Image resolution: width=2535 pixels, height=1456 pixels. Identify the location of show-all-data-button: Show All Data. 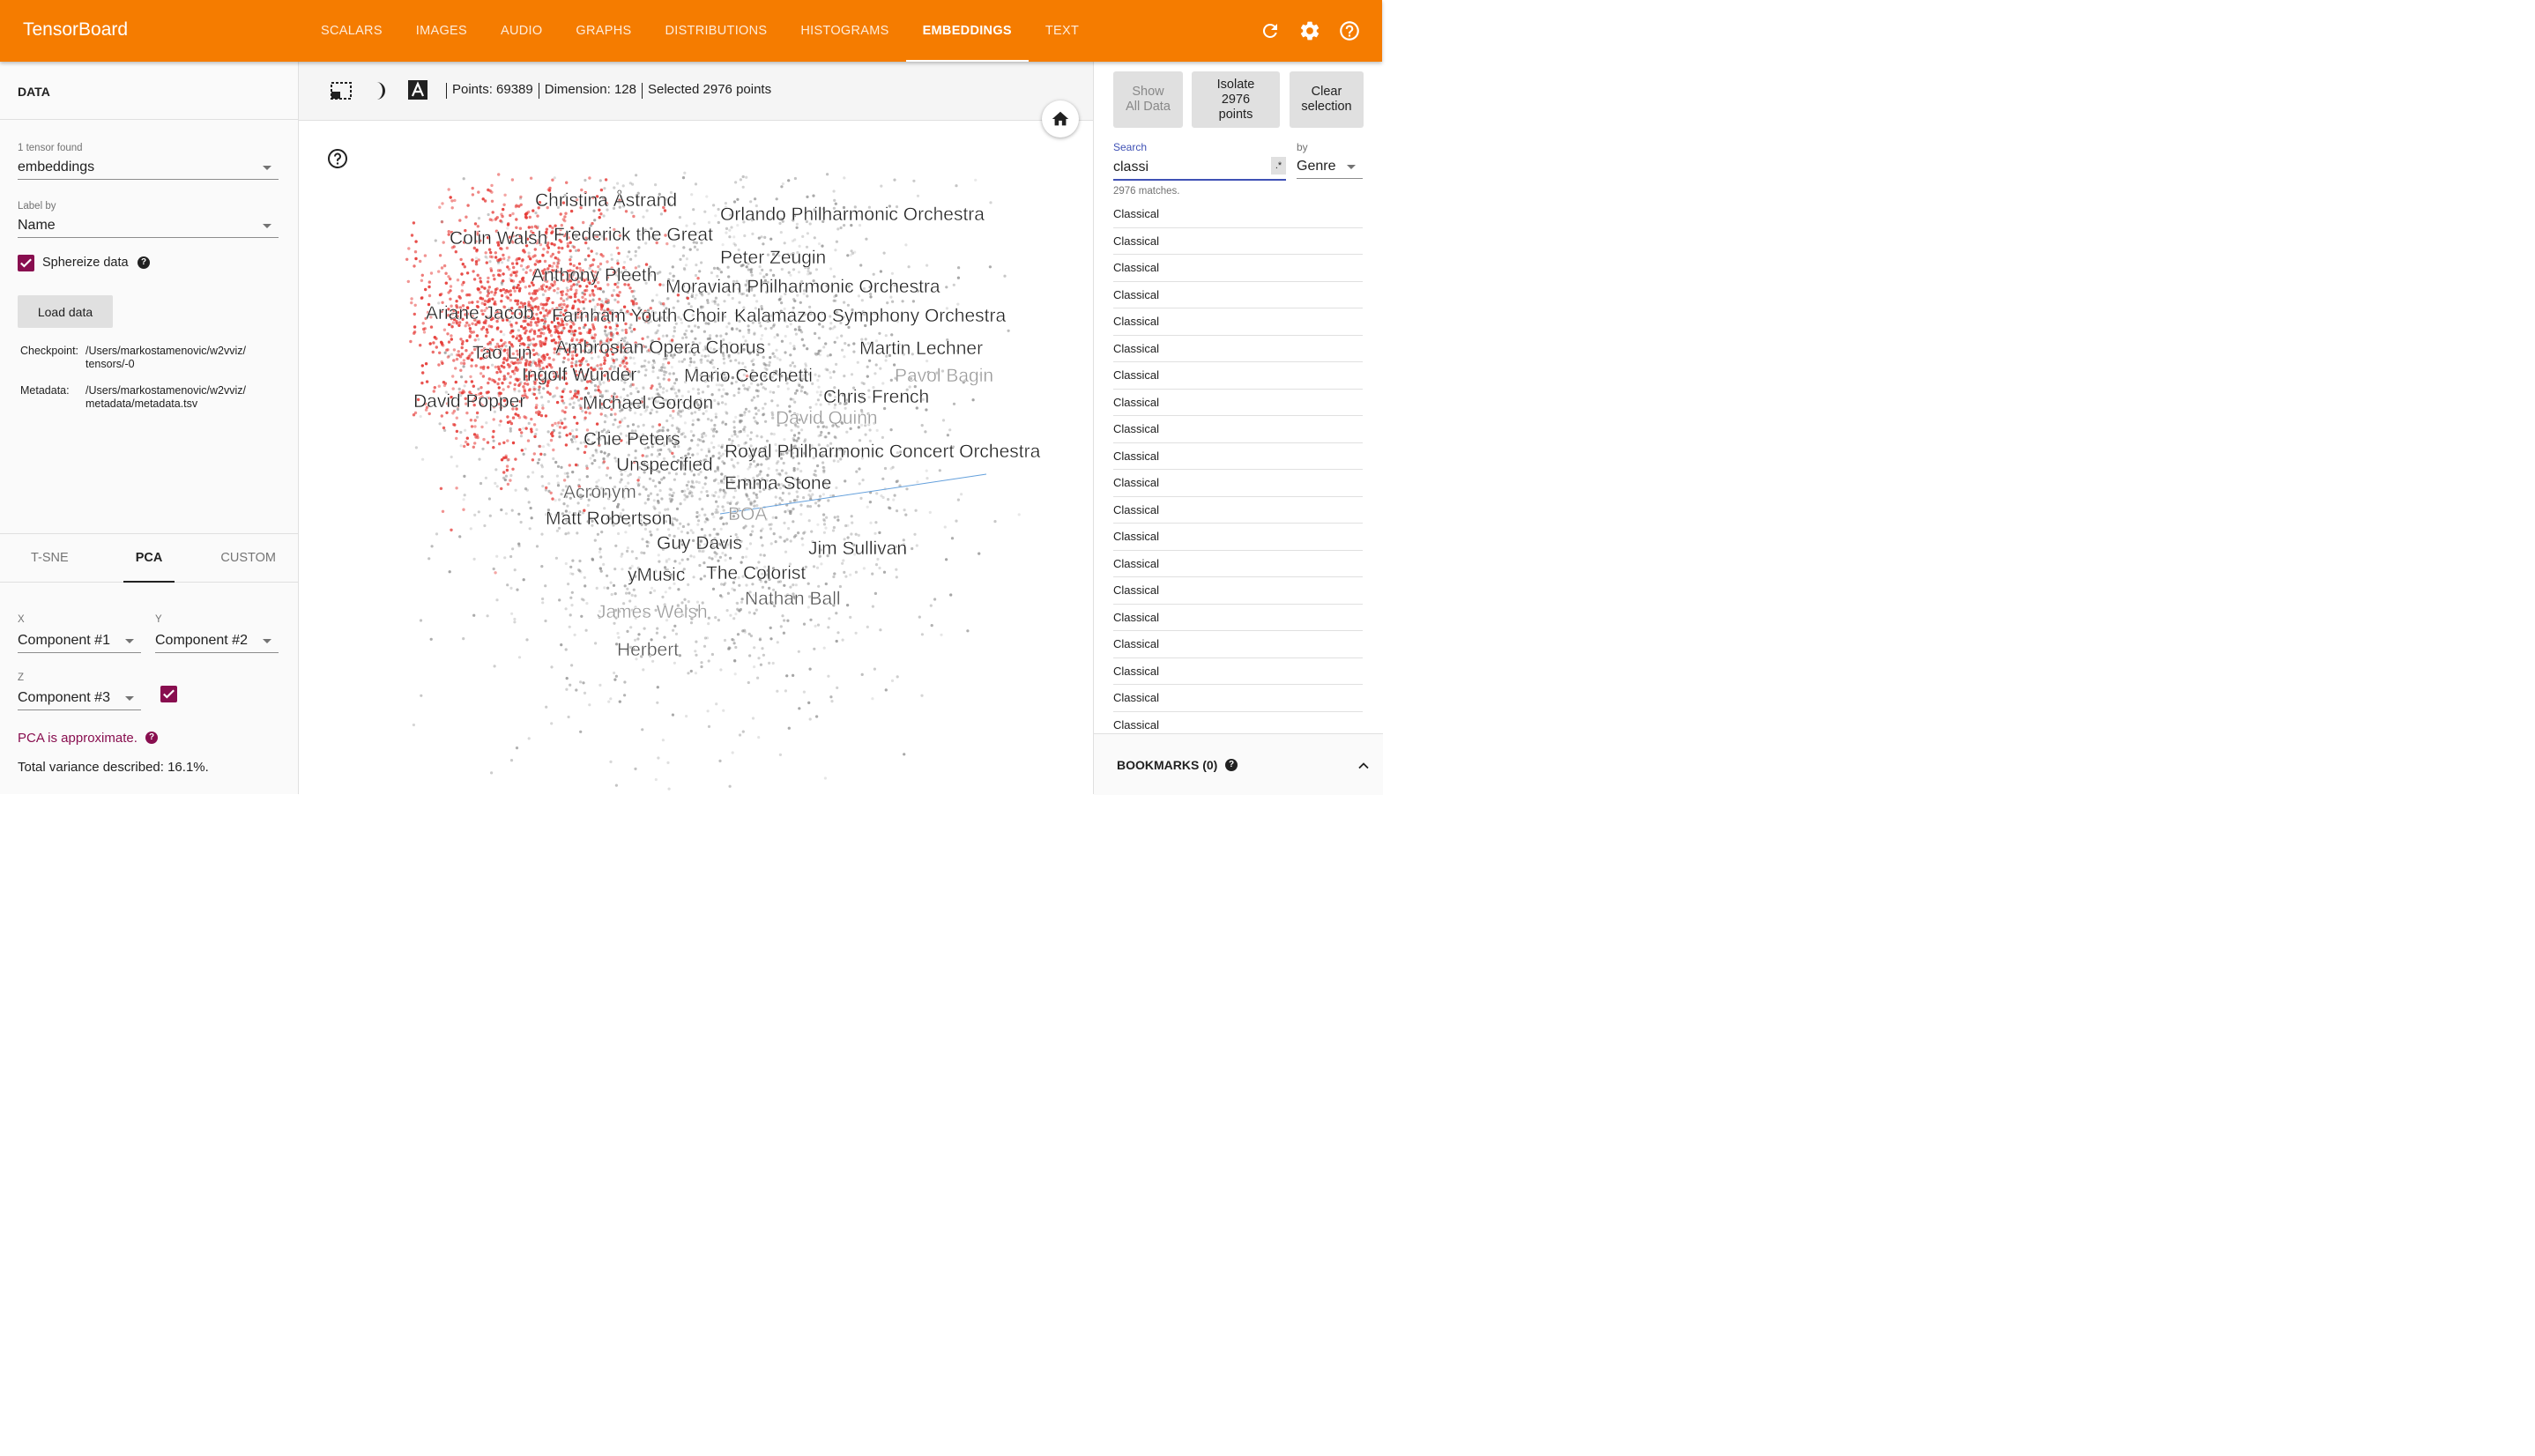
(1148, 99).